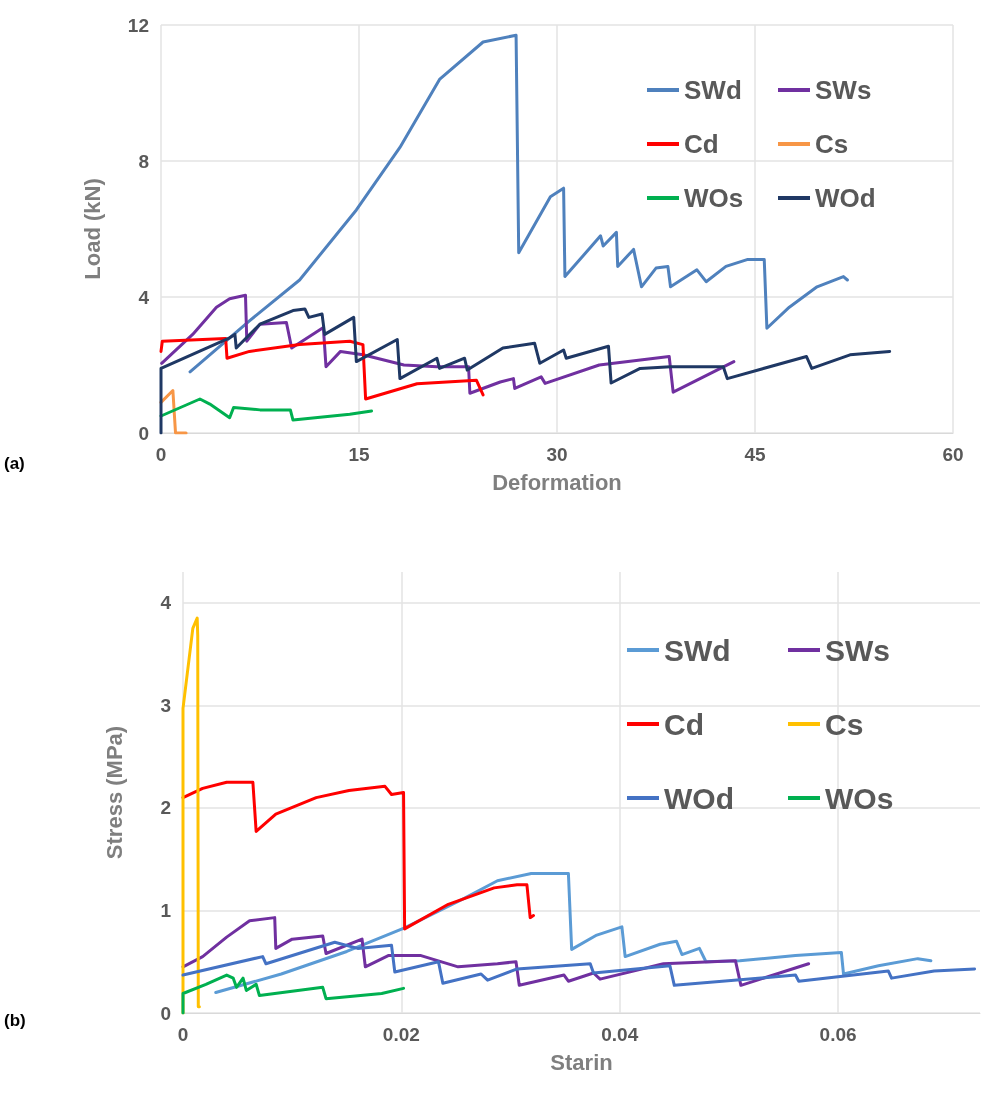  Describe the element at coordinates (581, 1062) in the screenshot. I see `x-axis-title: Starin` at that location.